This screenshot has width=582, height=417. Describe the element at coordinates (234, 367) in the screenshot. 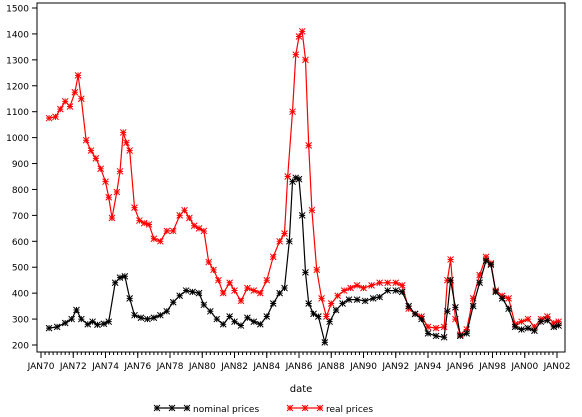

I see `x-tick-label: JAN82` at that location.